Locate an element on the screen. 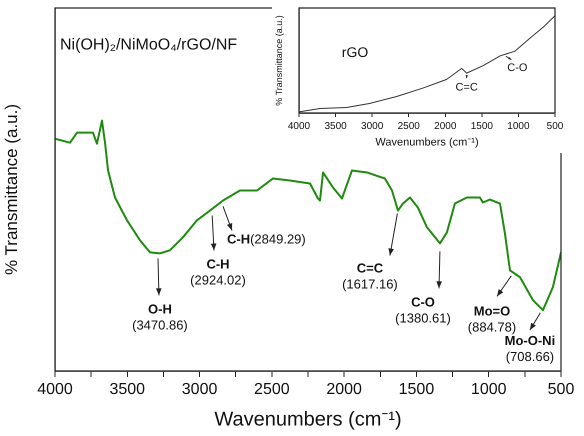  chart-title: Ni(OH)₂/NiMoO₄/rGO/NF is located at coordinates (149, 45).